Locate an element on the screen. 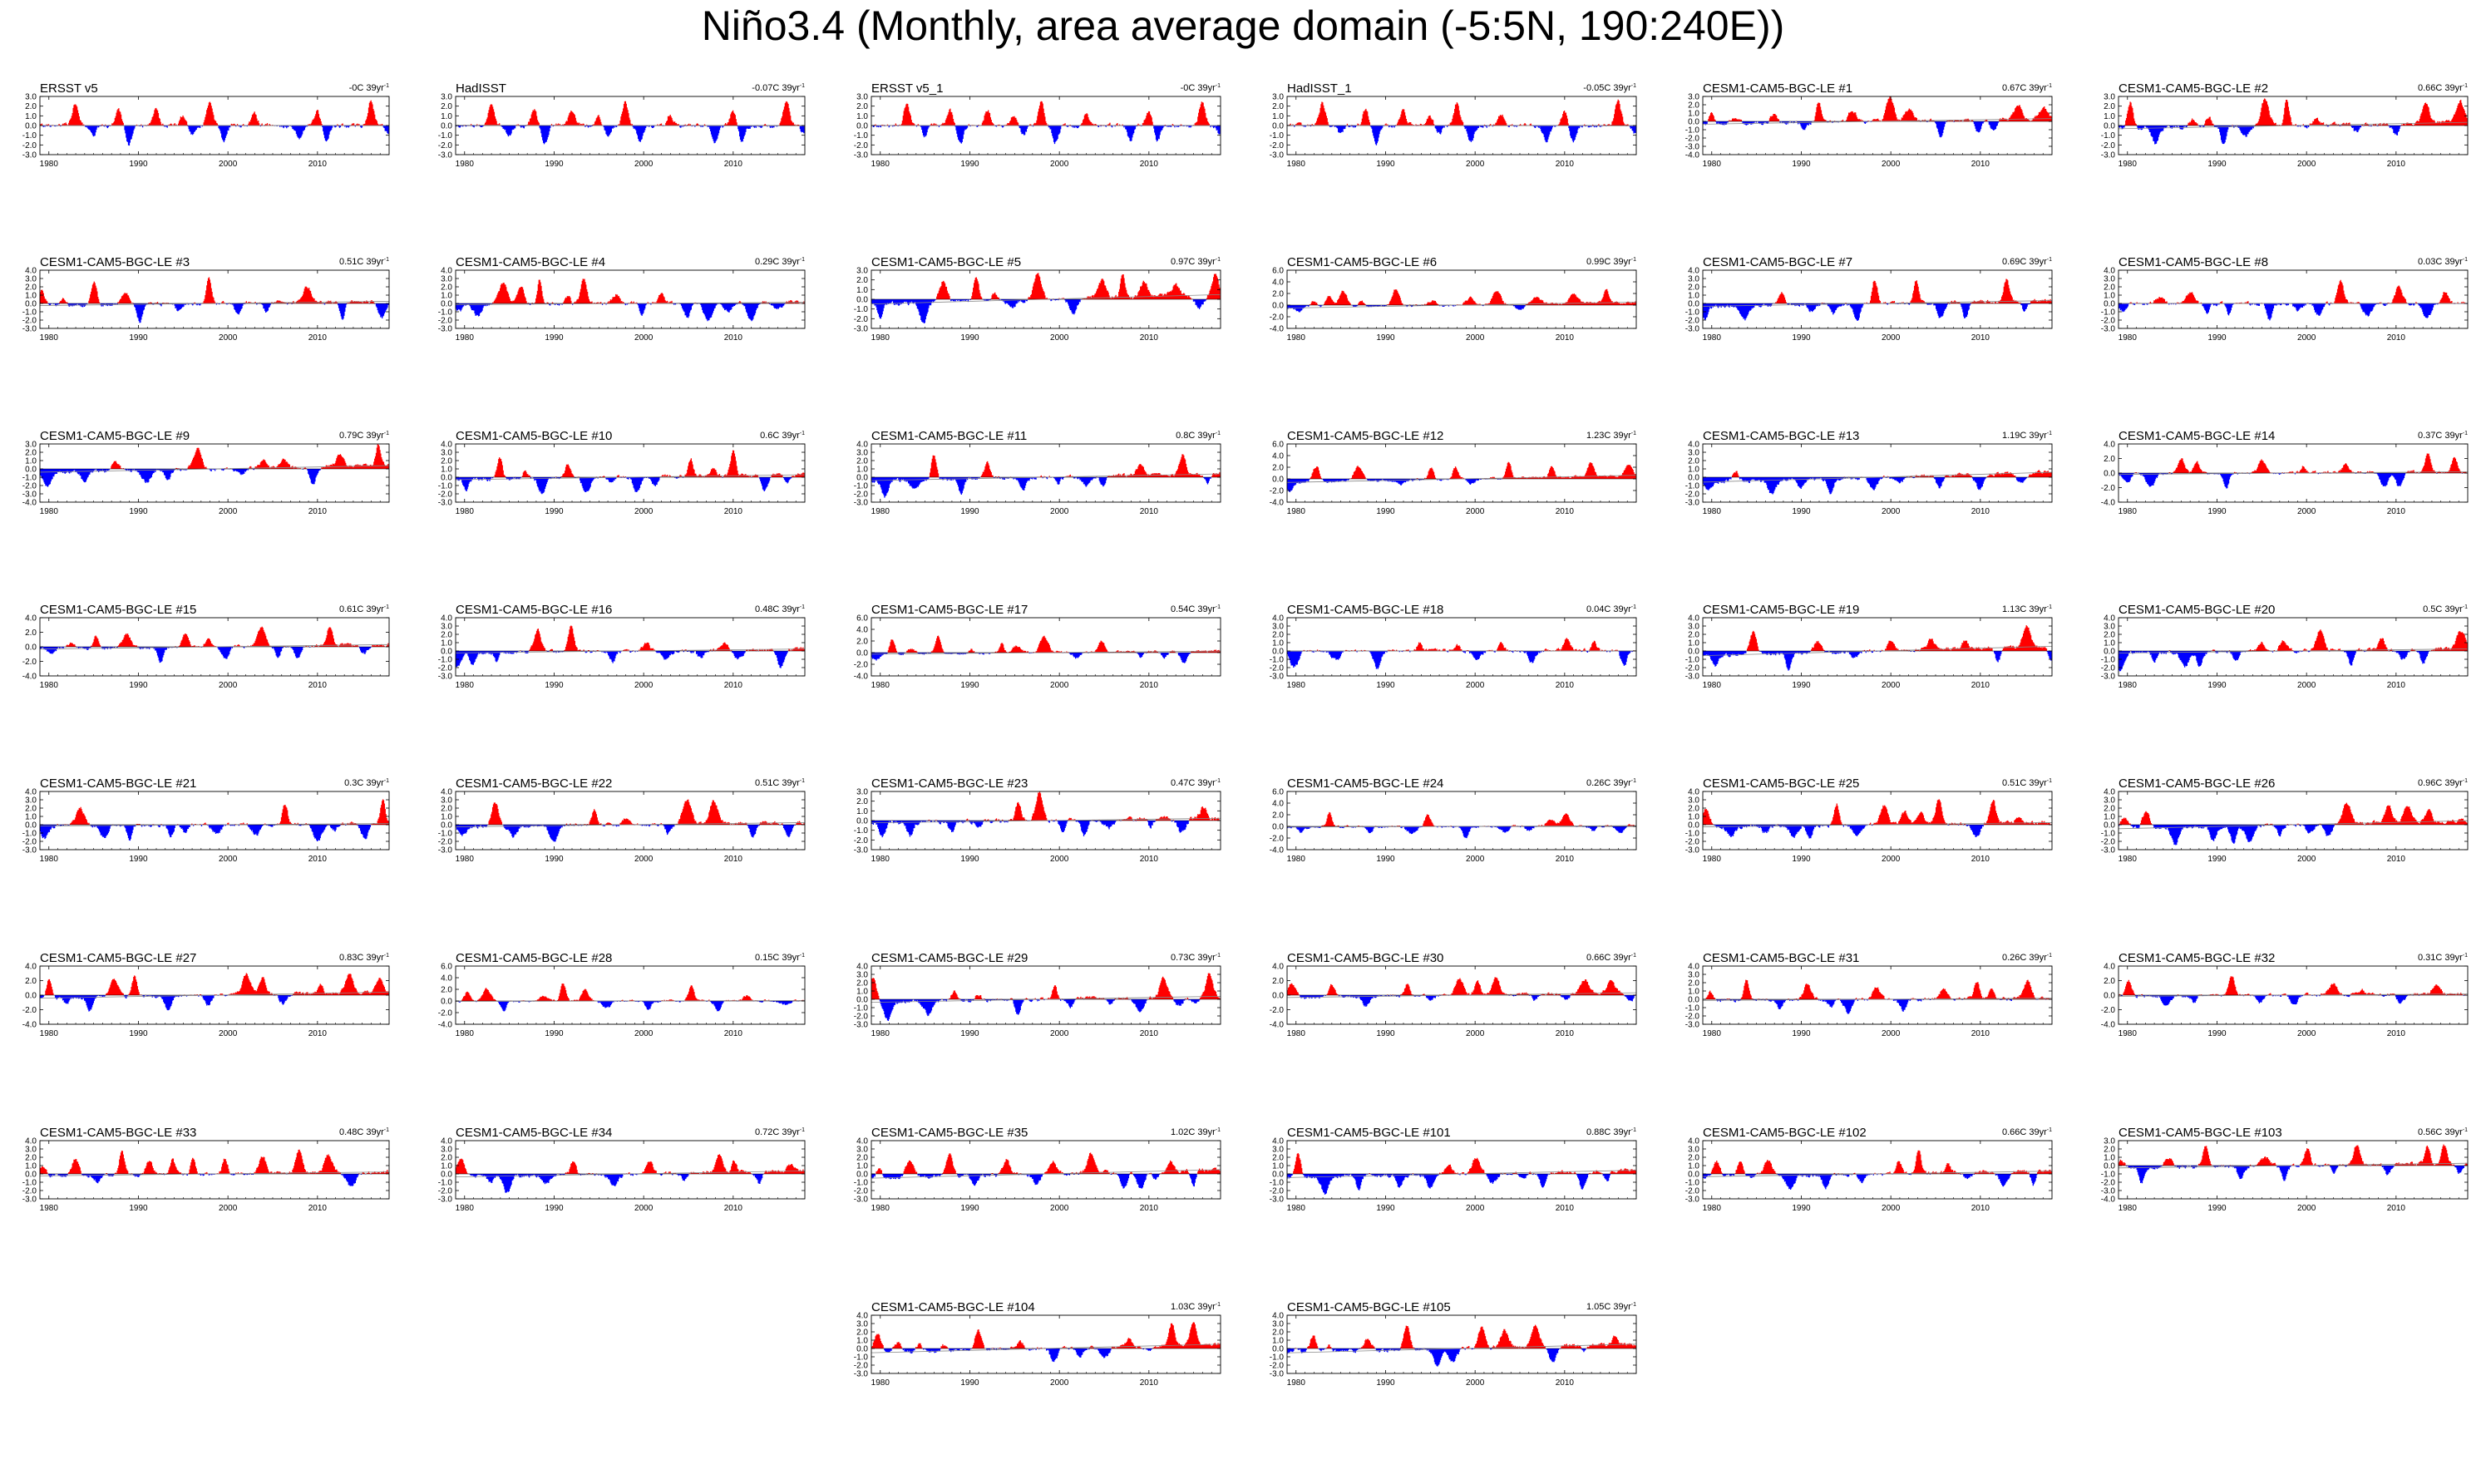 The image size is (2486, 1484). y-tick-label: 6.0 is located at coordinates (1278, 445).